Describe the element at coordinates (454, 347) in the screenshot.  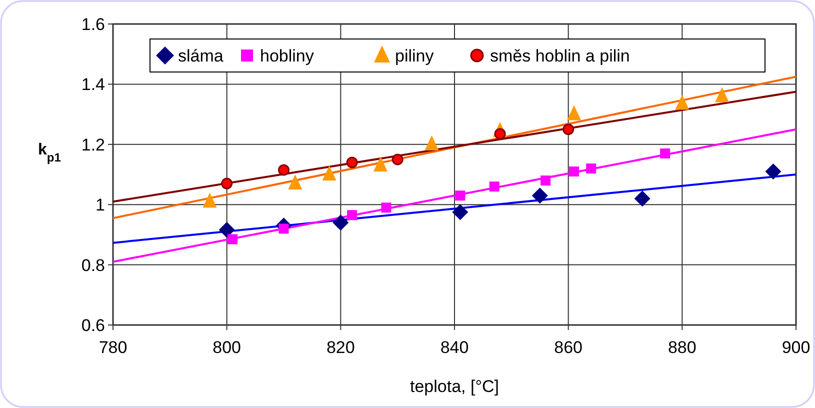
I see `x-tick-label: 840` at that location.